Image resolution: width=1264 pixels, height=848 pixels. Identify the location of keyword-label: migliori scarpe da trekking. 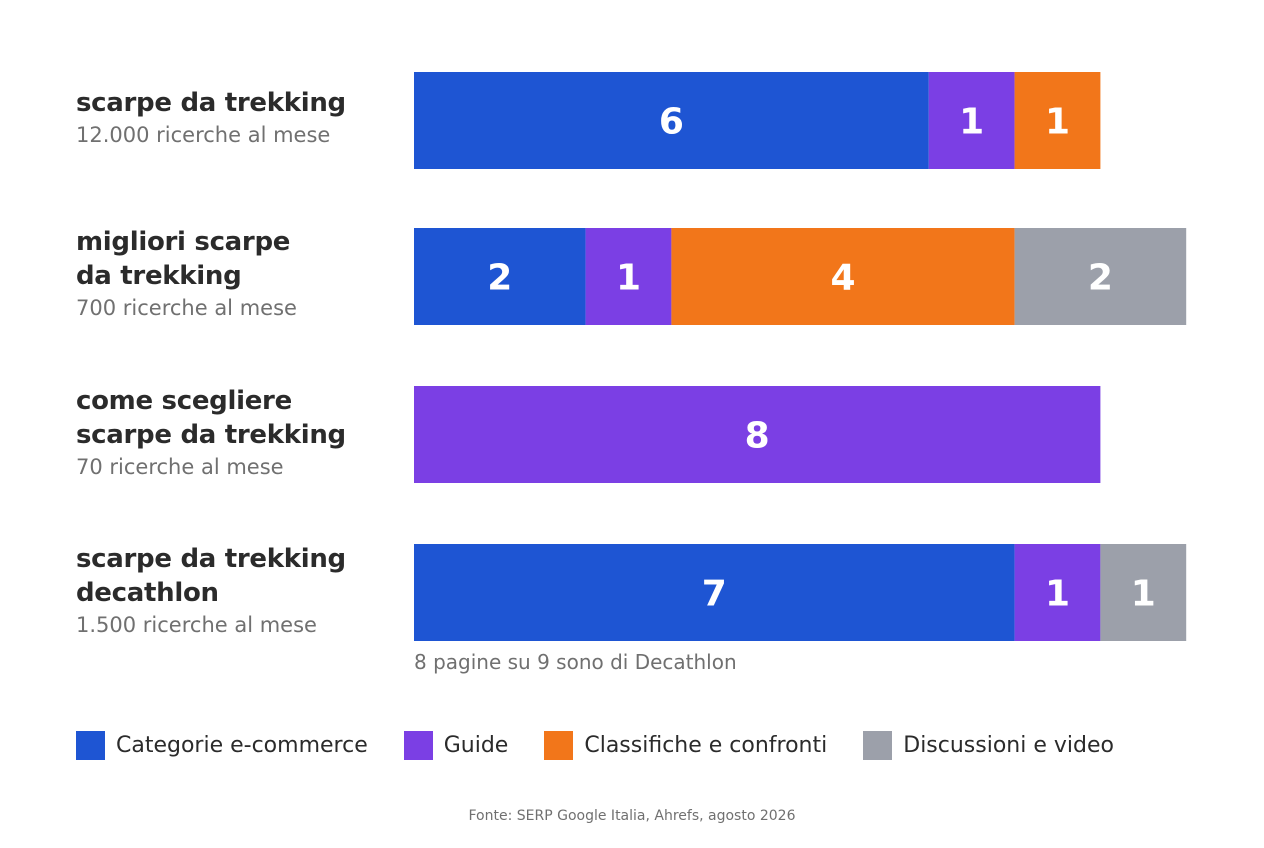
(183, 259).